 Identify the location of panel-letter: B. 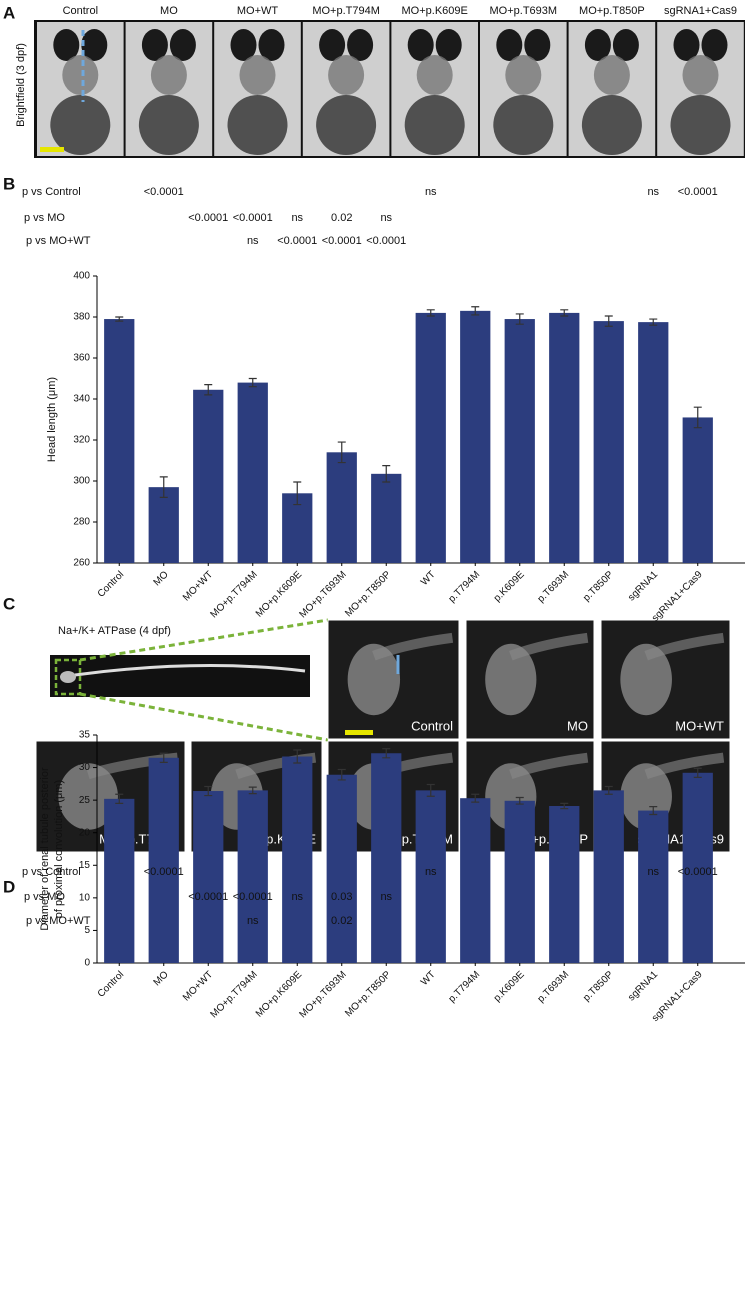
(9, 183).